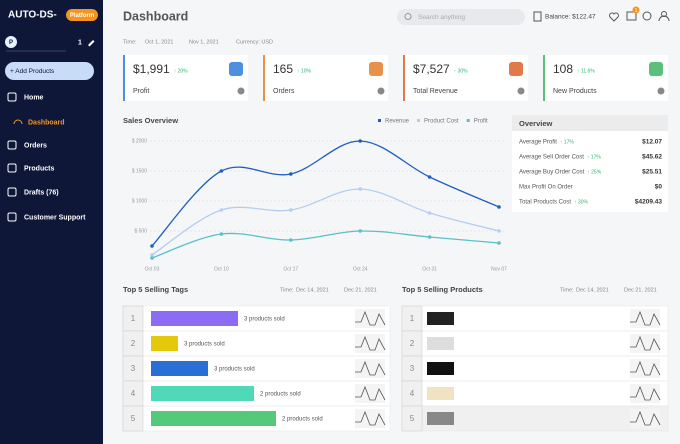  What do you see at coordinates (55, 217) in the screenshot?
I see `nav-item: Customer Support` at bounding box center [55, 217].